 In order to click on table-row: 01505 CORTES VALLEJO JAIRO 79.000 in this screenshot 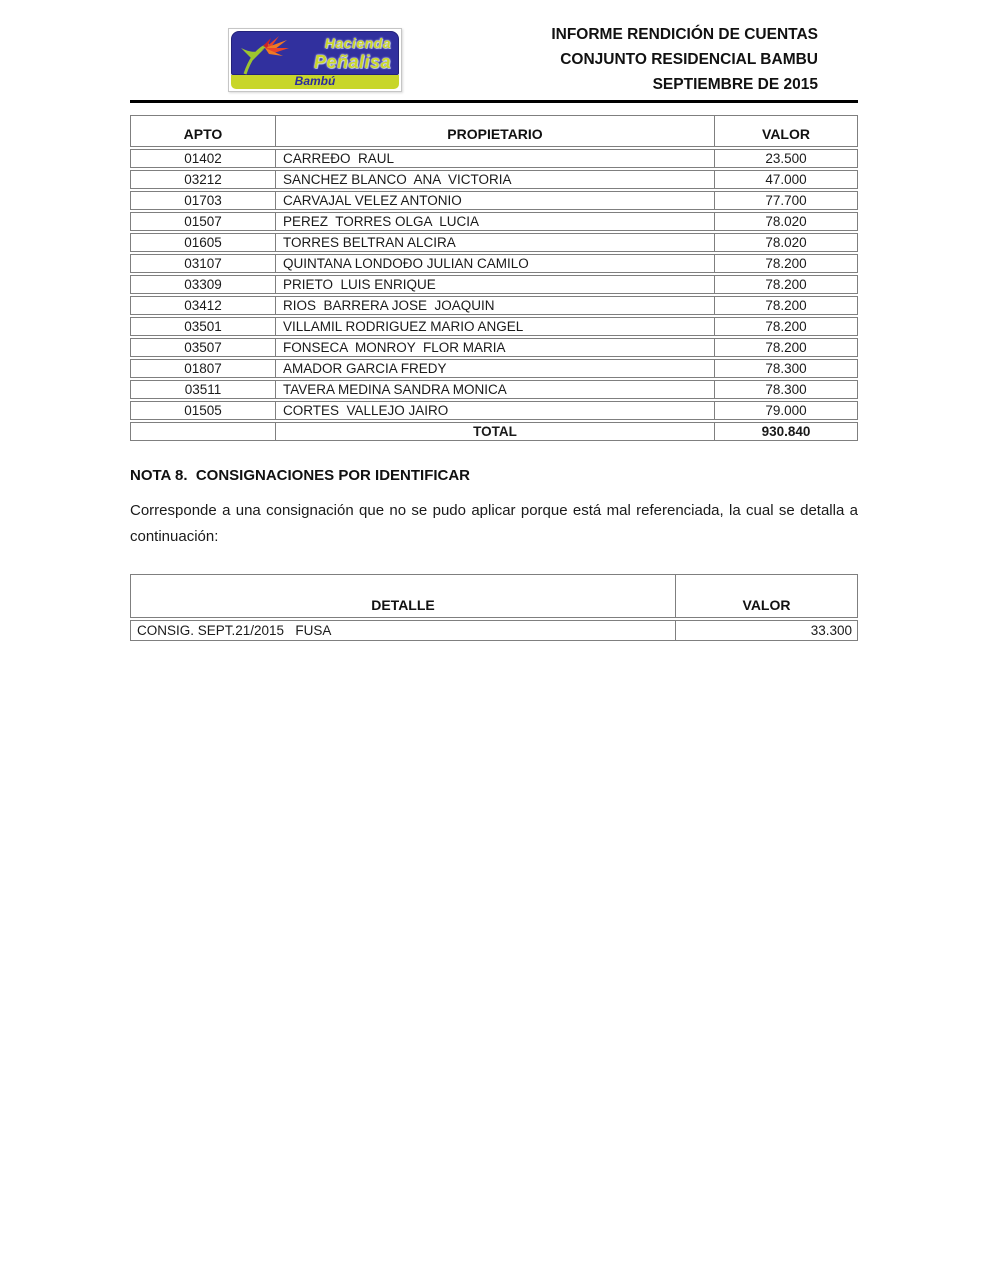, I will do `click(494, 410)`.